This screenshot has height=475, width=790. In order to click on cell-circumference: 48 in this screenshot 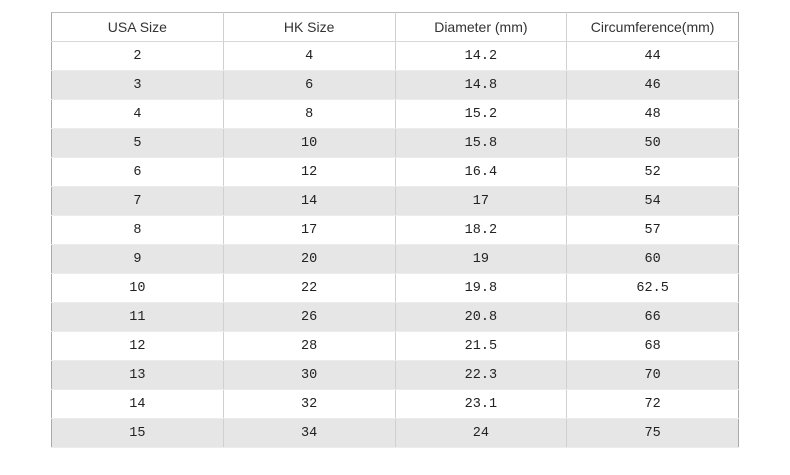, I will do `click(652, 114)`.